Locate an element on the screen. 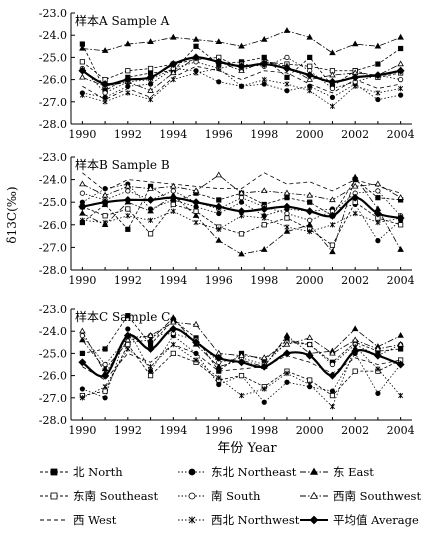 The height and width of the screenshot is (542, 448). panel-title: 样本A Sample A is located at coordinates (122, 20).